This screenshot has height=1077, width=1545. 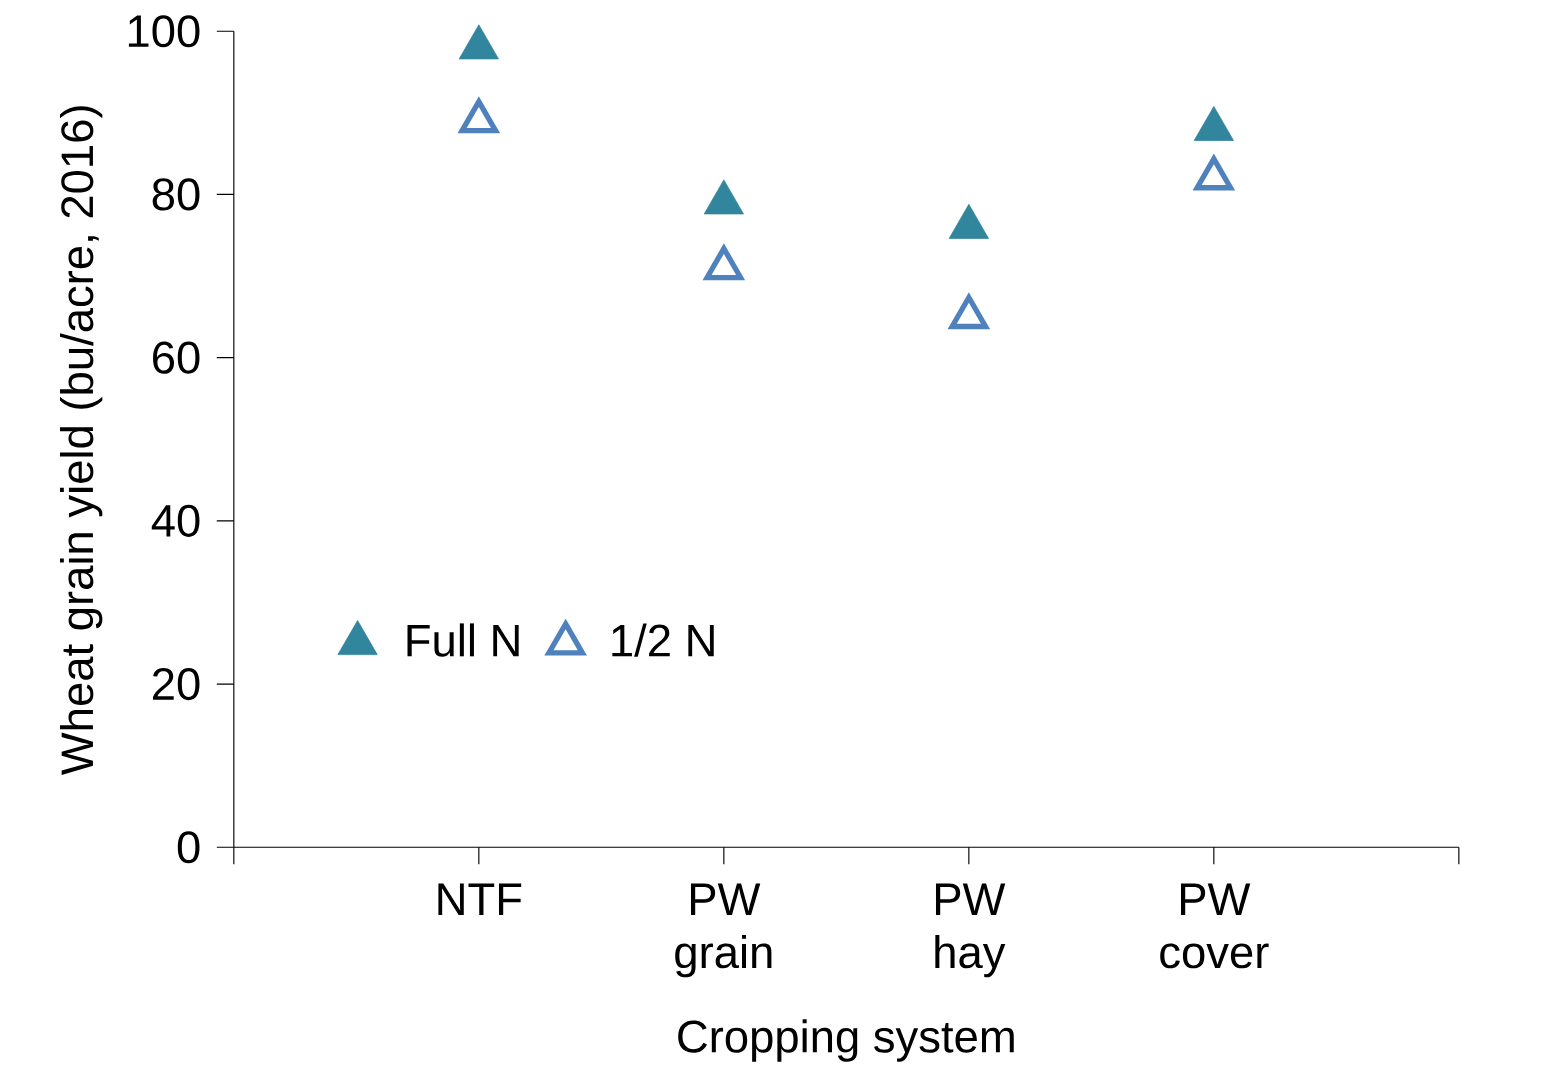 I want to click on y-tick-label: 0, so click(x=188, y=847).